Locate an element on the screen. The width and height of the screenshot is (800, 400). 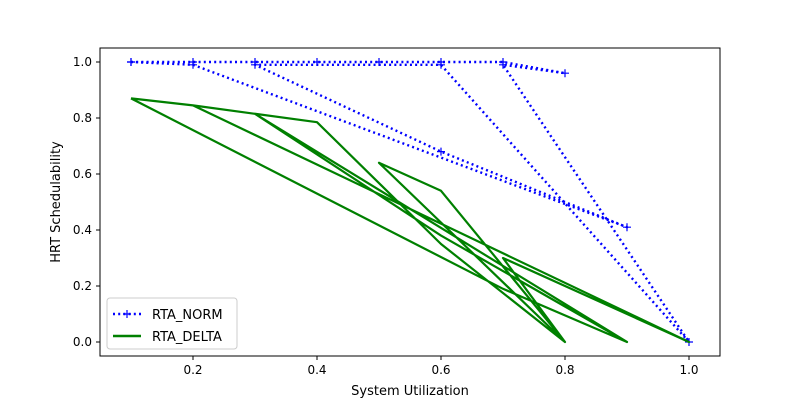
x-tick-label: 0.4 is located at coordinates (316, 370).